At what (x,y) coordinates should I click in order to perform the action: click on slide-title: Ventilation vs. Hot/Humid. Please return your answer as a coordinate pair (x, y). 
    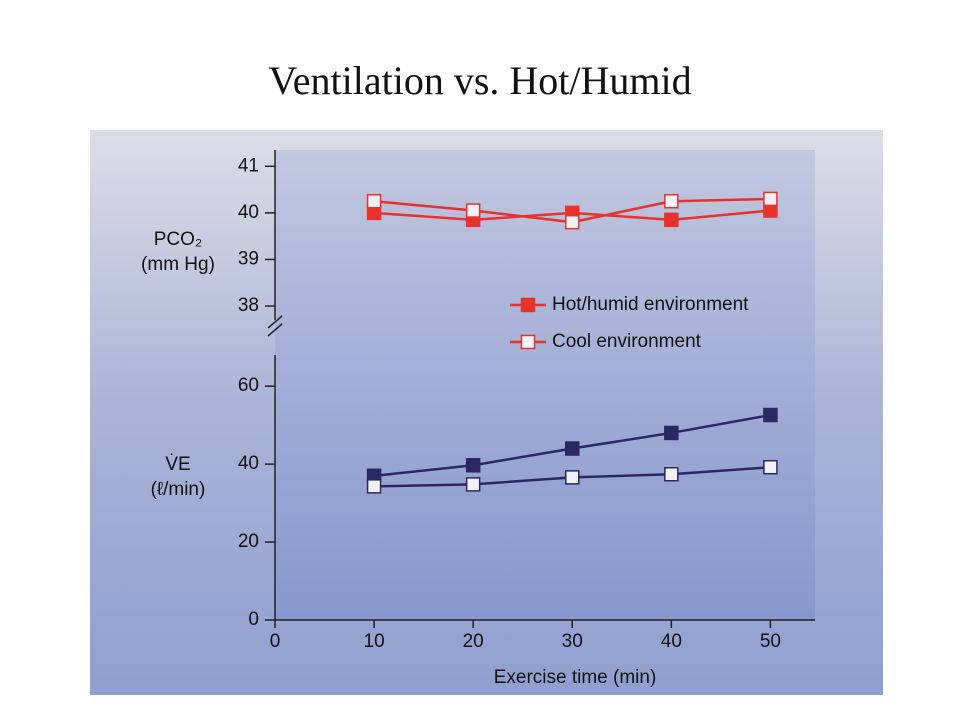
    Looking at the image, I should click on (479, 80).